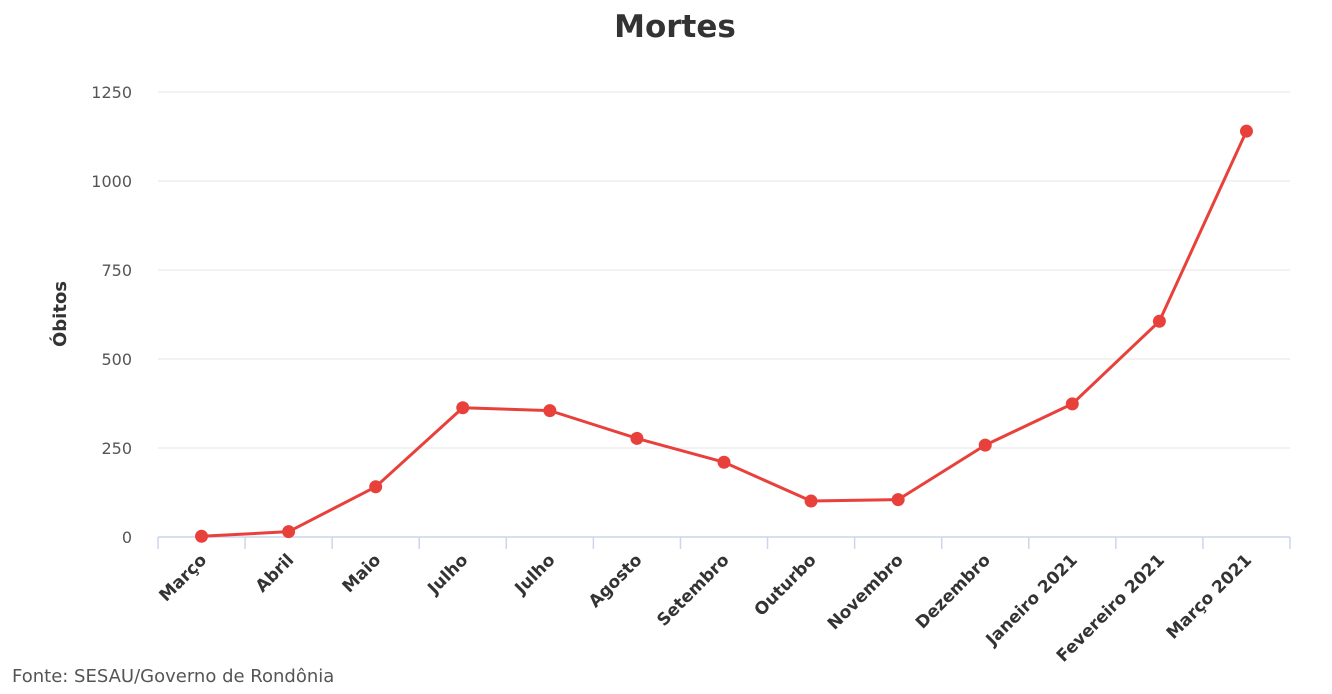 This screenshot has height=694, width=1332. Describe the element at coordinates (693, 590) in the screenshot. I see `x-tick-label: Setembro` at that location.